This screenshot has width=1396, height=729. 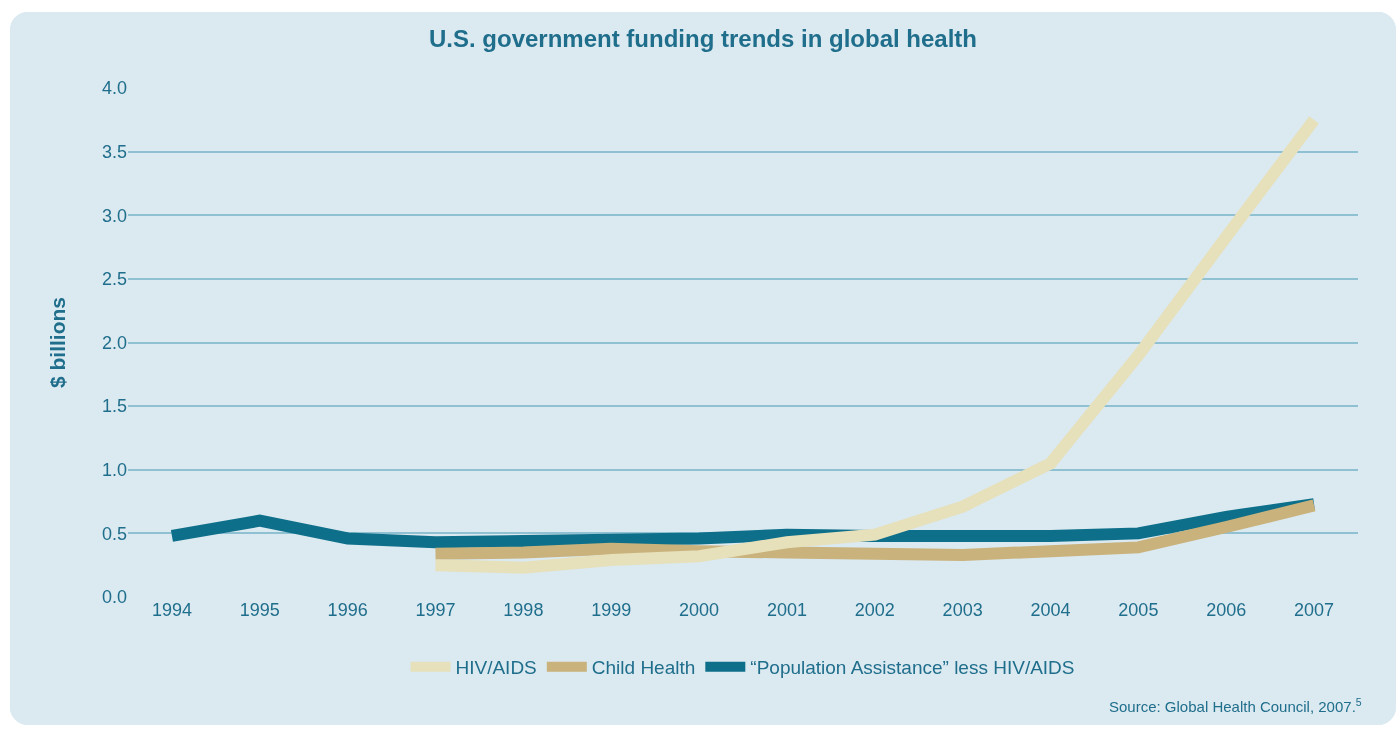 I want to click on y-tick-label: 1.5, so click(x=114, y=406).